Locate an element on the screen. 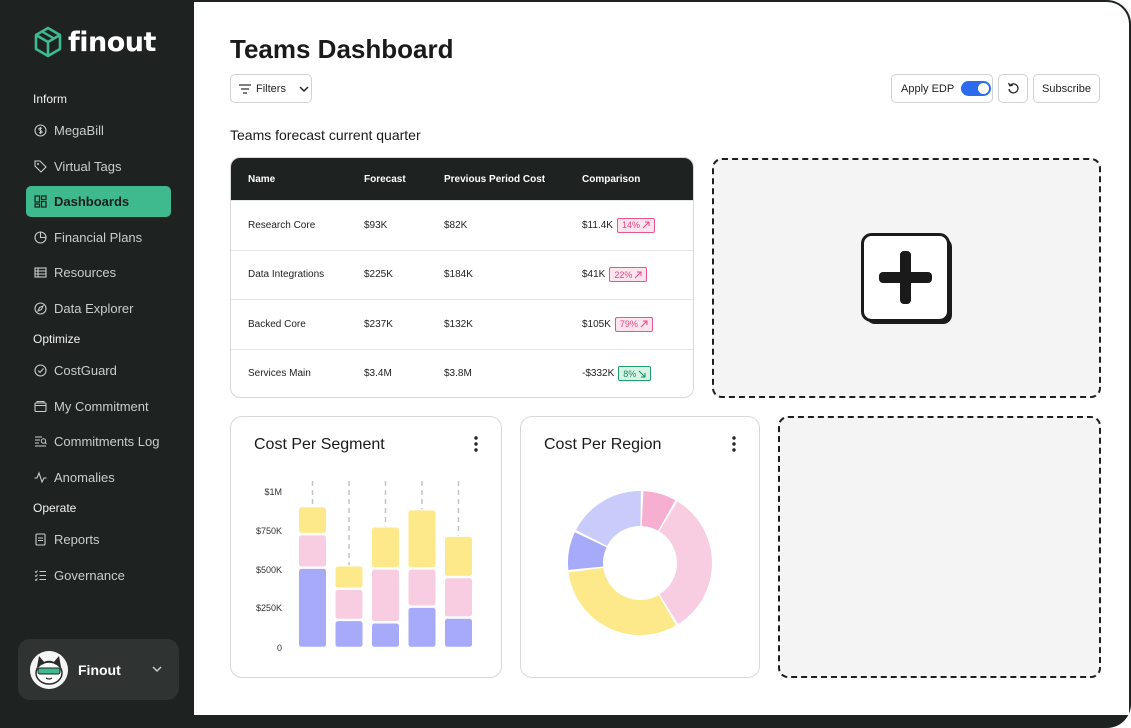  sidebar-item-label: Virtual Tags is located at coordinates (88, 166).